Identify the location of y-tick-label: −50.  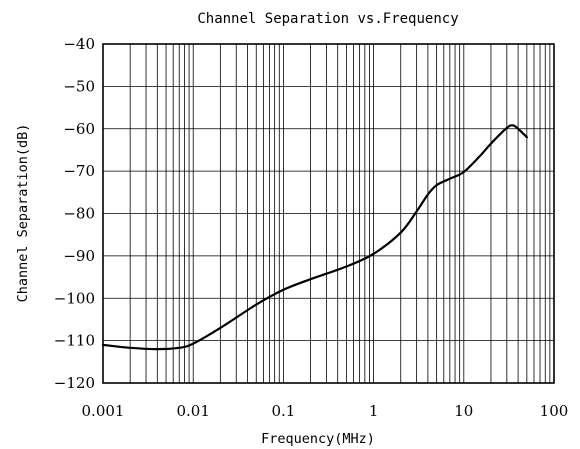
(79, 86).